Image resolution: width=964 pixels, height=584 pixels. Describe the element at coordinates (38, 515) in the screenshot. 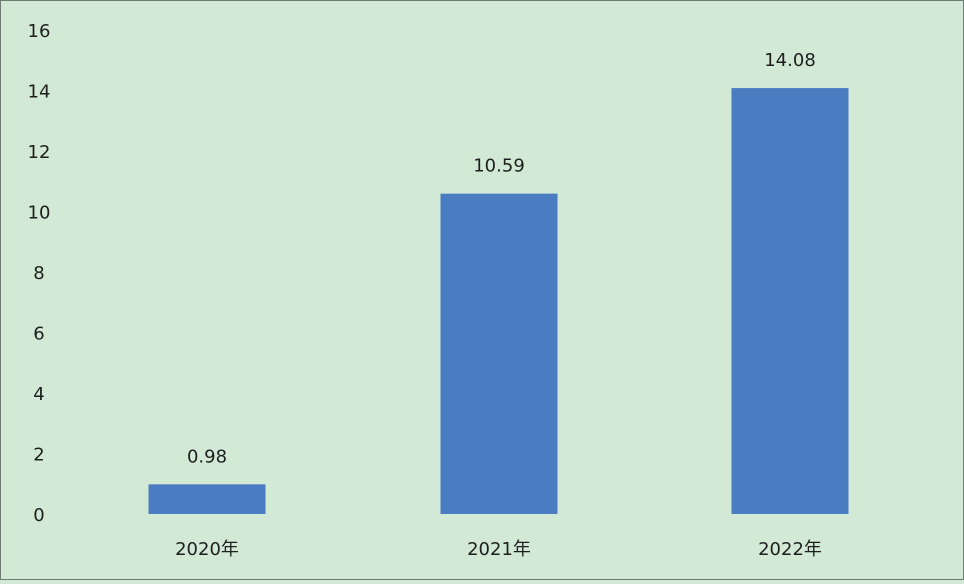

I see `y-tick-label: 0` at that location.